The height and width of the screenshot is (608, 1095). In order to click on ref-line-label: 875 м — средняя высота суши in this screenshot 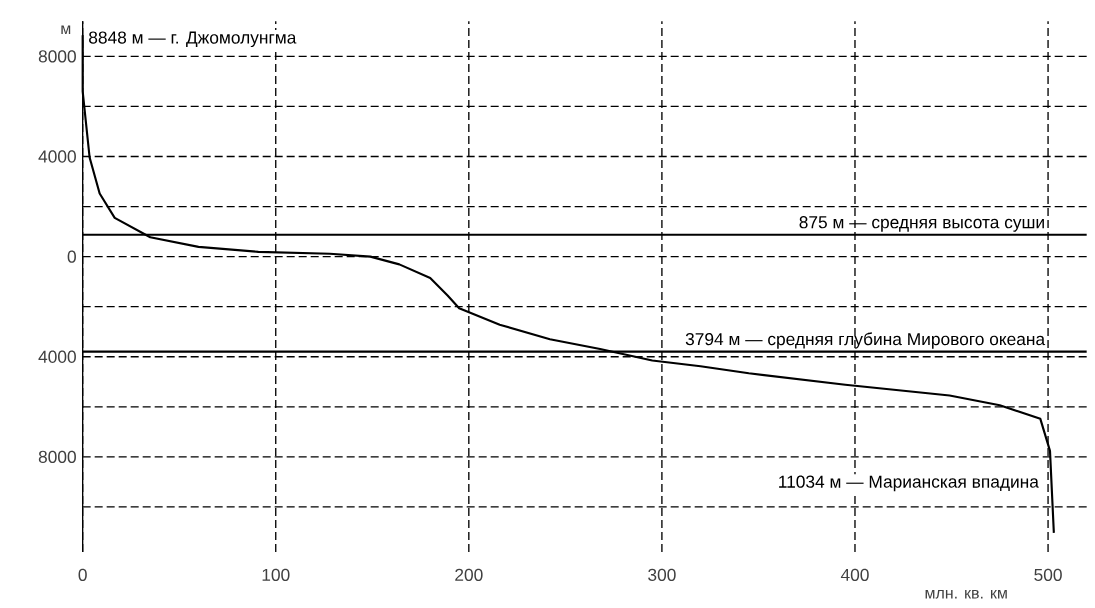, I will do `click(921, 224)`.